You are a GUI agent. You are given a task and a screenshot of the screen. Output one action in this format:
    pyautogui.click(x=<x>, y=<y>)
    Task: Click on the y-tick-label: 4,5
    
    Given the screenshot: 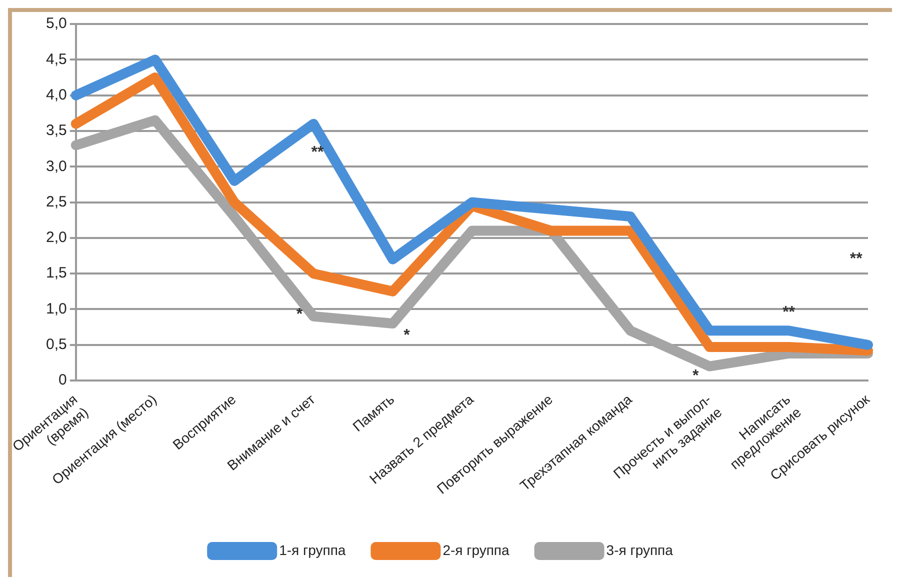 What is the action you would take?
    pyautogui.click(x=56, y=59)
    